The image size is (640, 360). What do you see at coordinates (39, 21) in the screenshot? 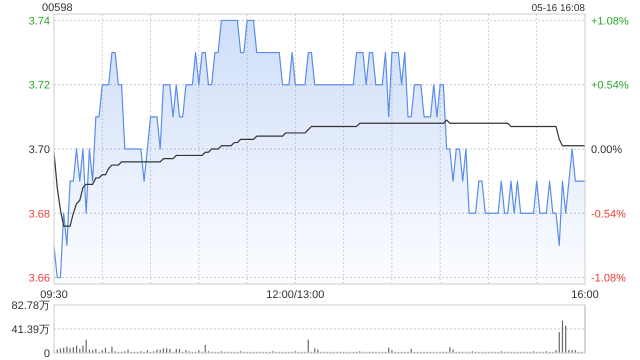
I see `y-tick-label: 3.74` at bounding box center [39, 21].